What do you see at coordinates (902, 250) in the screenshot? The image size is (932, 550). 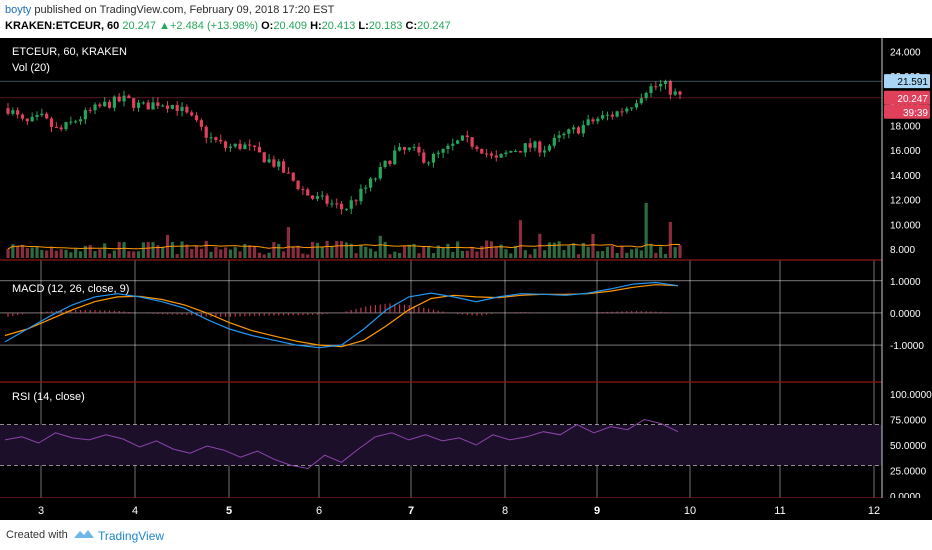 I see `price-tick-label: 8.000` at bounding box center [902, 250].